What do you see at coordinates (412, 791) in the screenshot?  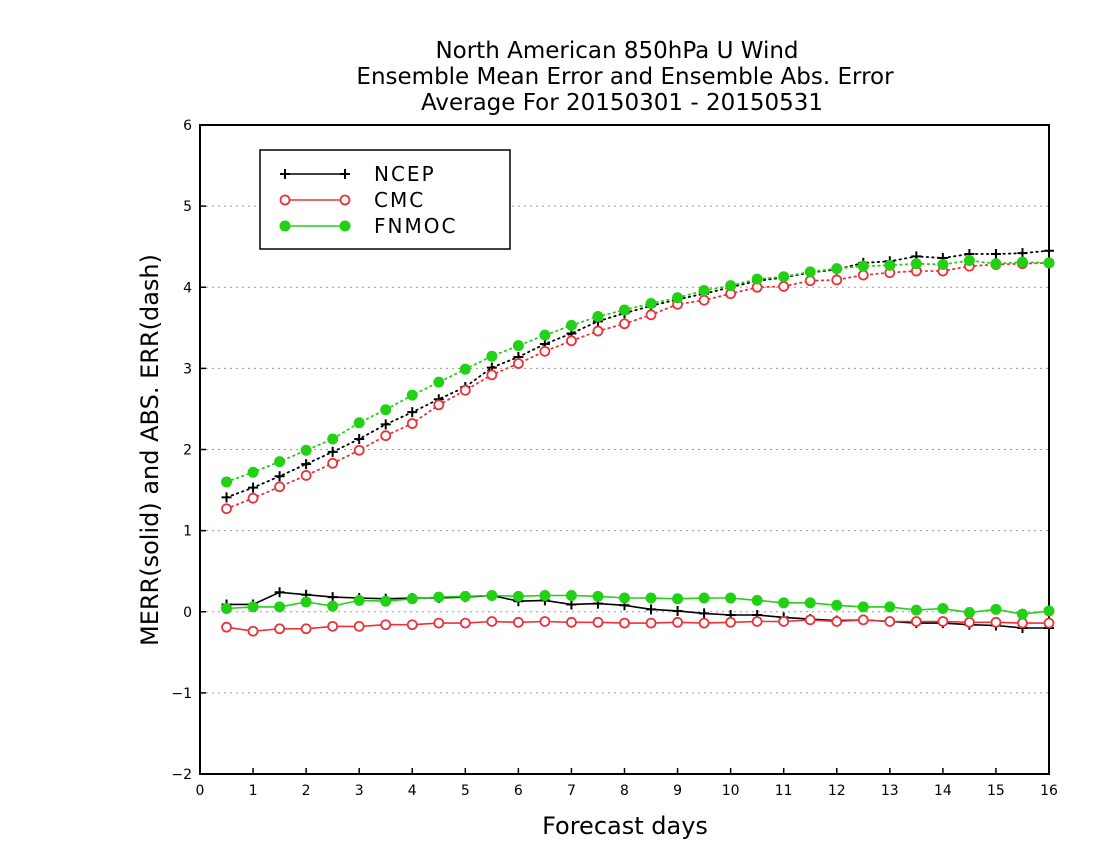 I see `x-tick-label: 4` at bounding box center [412, 791].